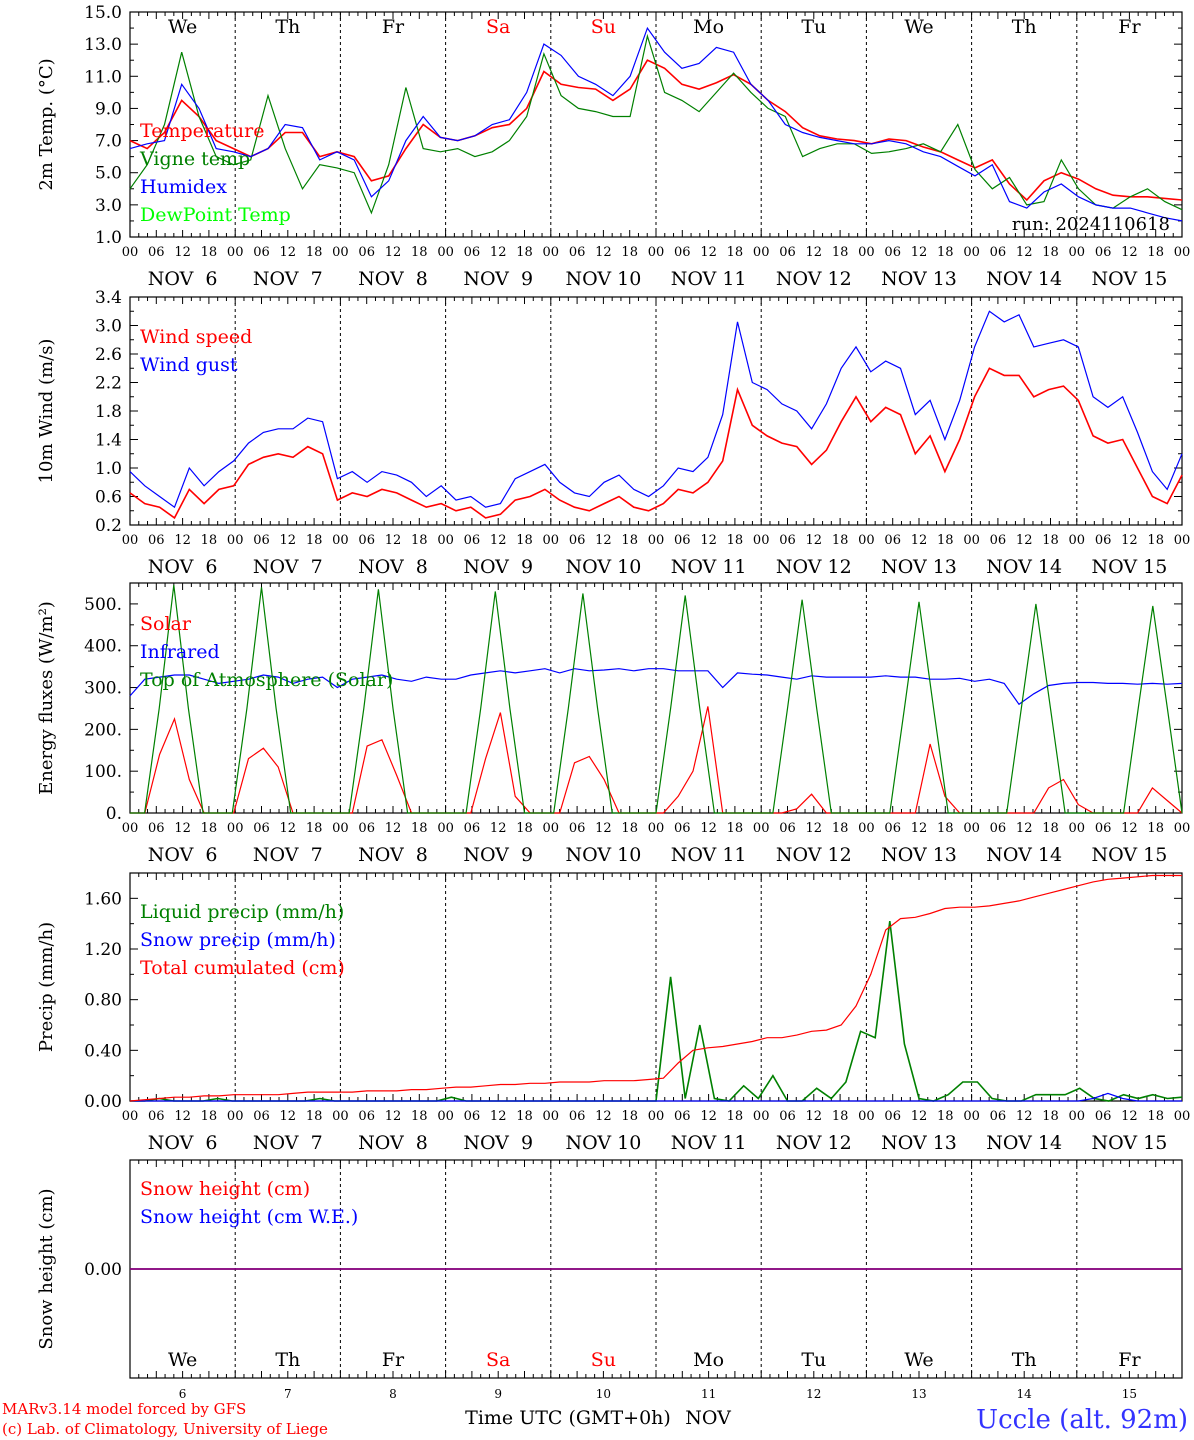 This screenshot has height=1440, width=1194. I want to click on date-label: NOV 10, so click(603, 567).